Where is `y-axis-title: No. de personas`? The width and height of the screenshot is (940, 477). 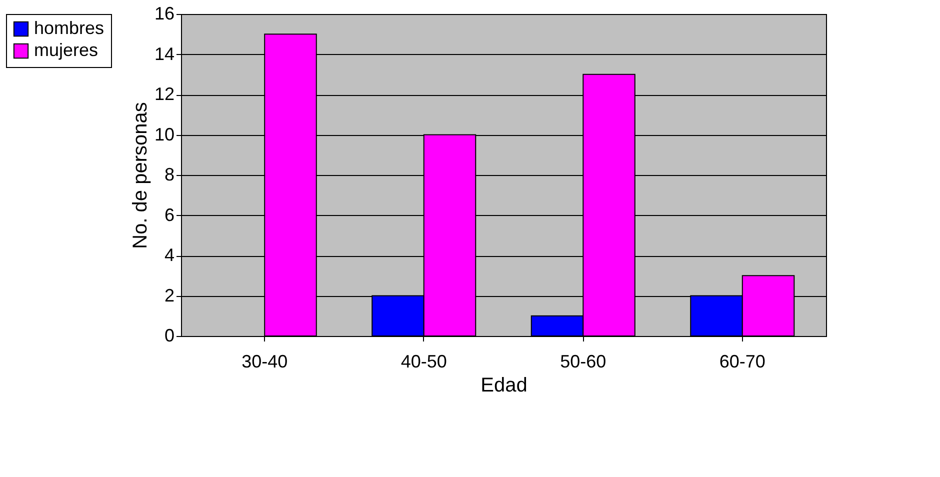 y-axis-title: No. de personas is located at coordinates (140, 175).